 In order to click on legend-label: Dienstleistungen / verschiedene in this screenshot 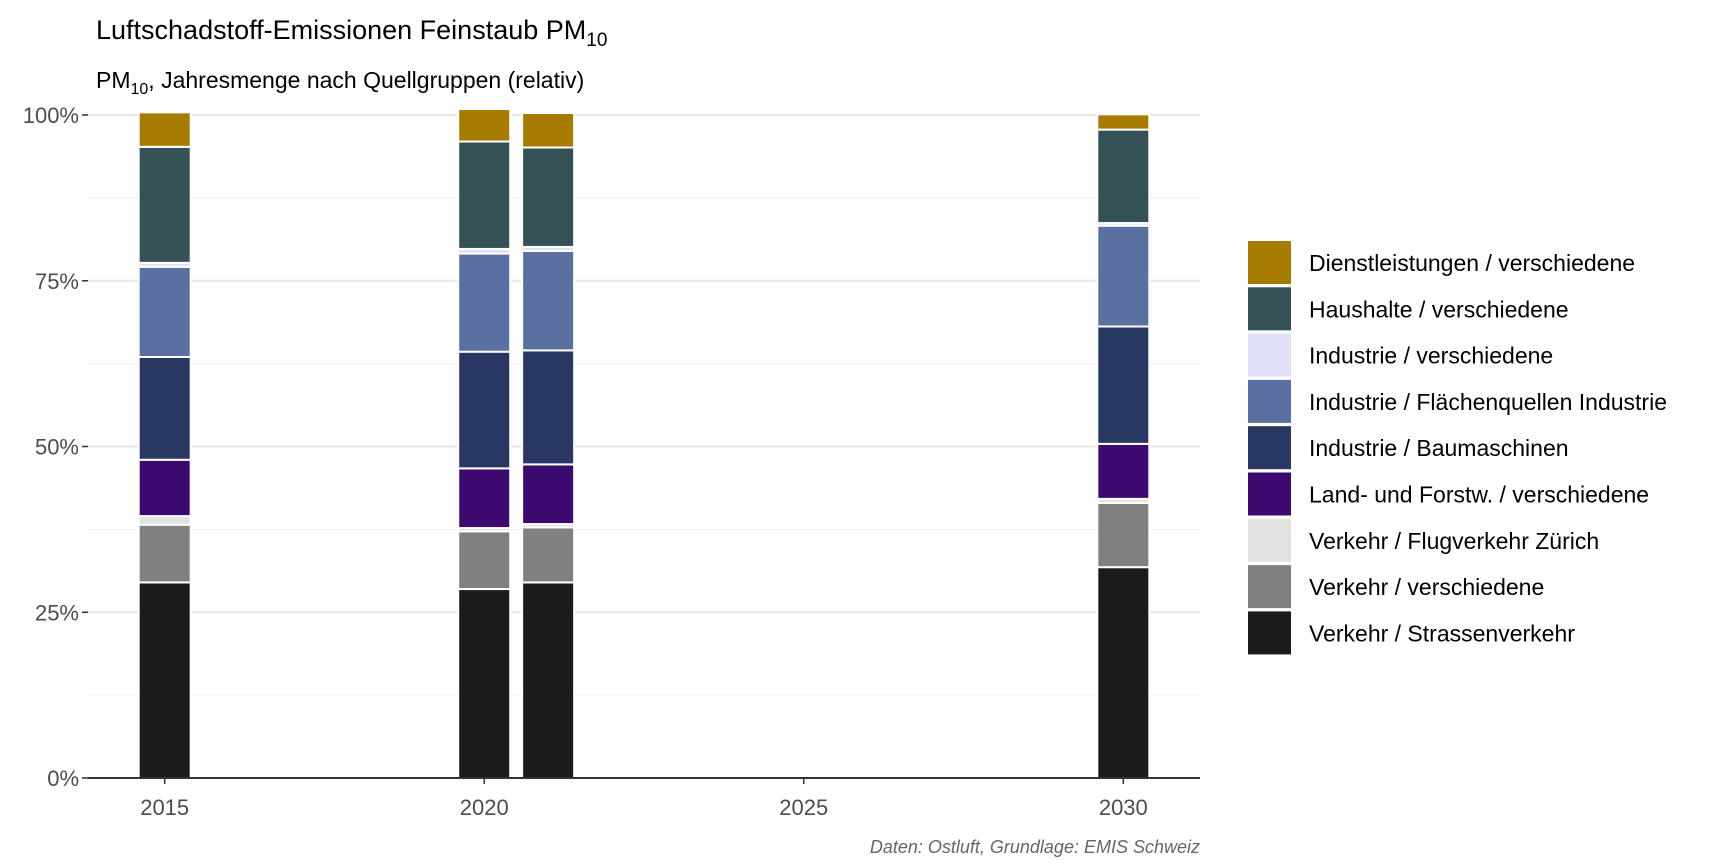, I will do `click(1472, 263)`.